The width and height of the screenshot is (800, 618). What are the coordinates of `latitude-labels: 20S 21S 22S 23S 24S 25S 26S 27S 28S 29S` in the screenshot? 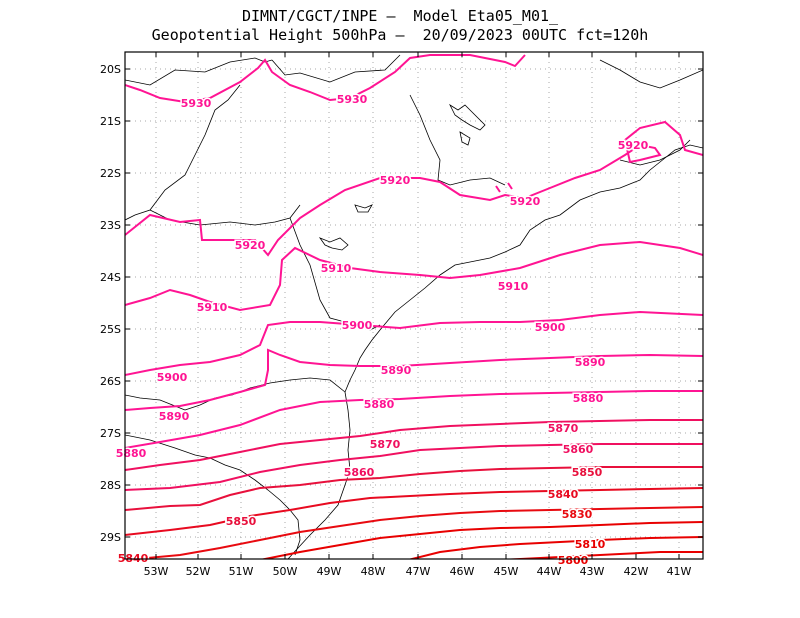 It's located at (110, 303).